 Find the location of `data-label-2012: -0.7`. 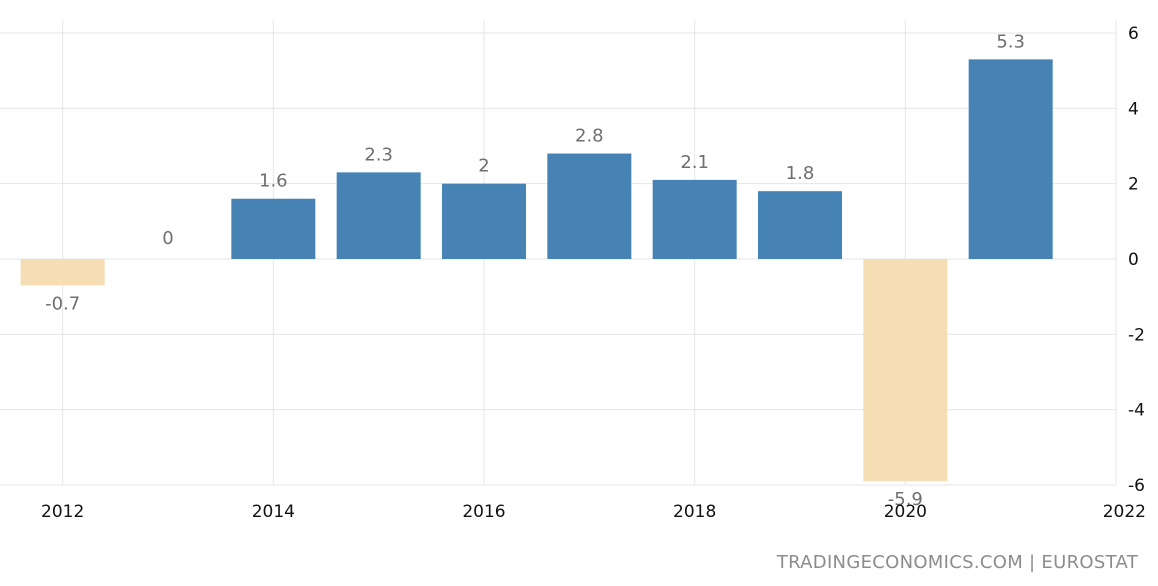

data-label-2012: -0.7 is located at coordinates (62, 303).